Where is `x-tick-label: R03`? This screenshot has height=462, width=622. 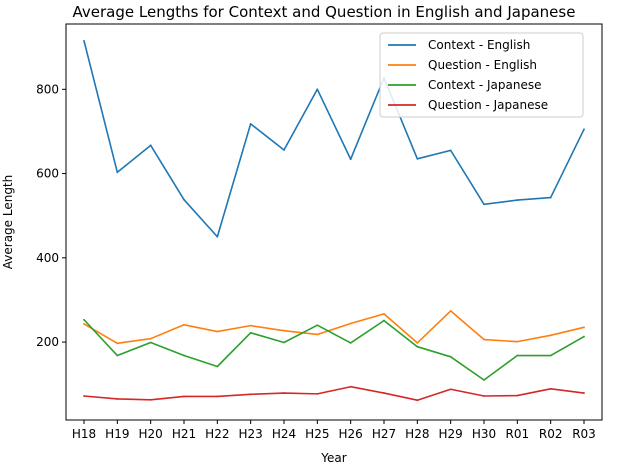
x-tick-label: R03 is located at coordinates (584, 434).